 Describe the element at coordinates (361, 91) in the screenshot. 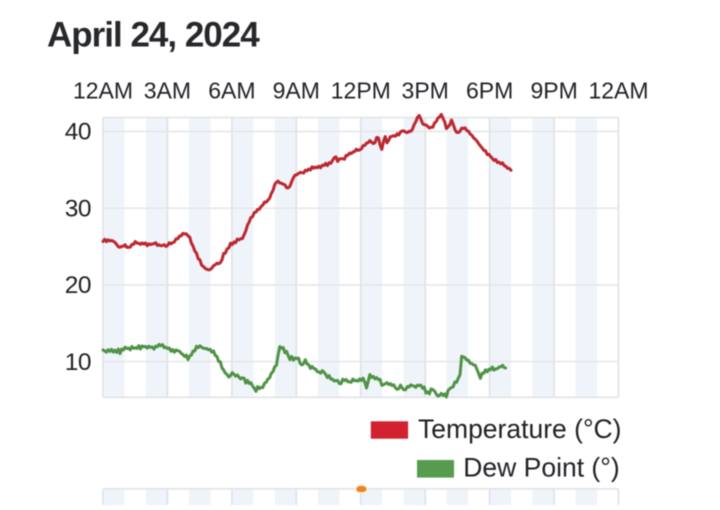

I see `svg-text: 12PM` at that location.